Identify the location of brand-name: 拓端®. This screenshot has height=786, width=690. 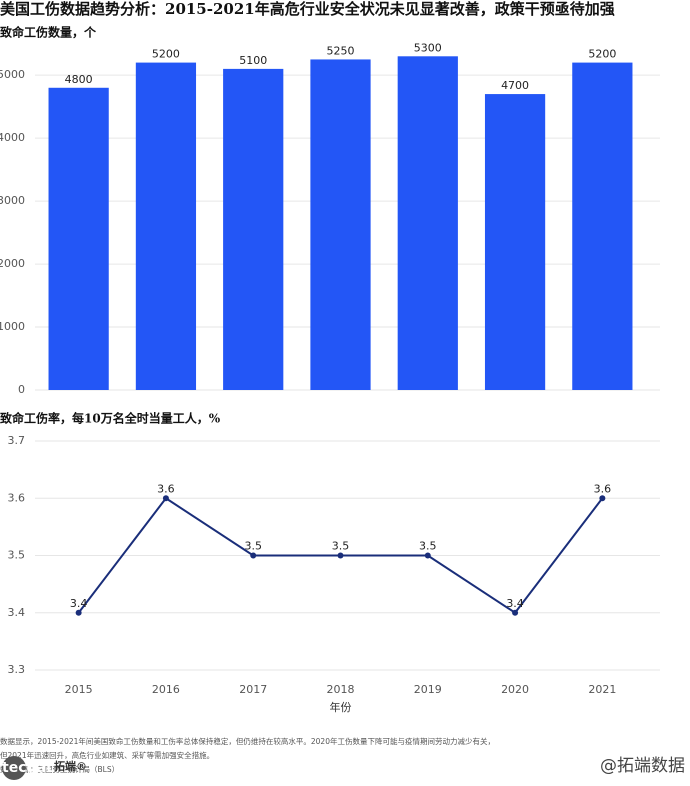
(70, 766).